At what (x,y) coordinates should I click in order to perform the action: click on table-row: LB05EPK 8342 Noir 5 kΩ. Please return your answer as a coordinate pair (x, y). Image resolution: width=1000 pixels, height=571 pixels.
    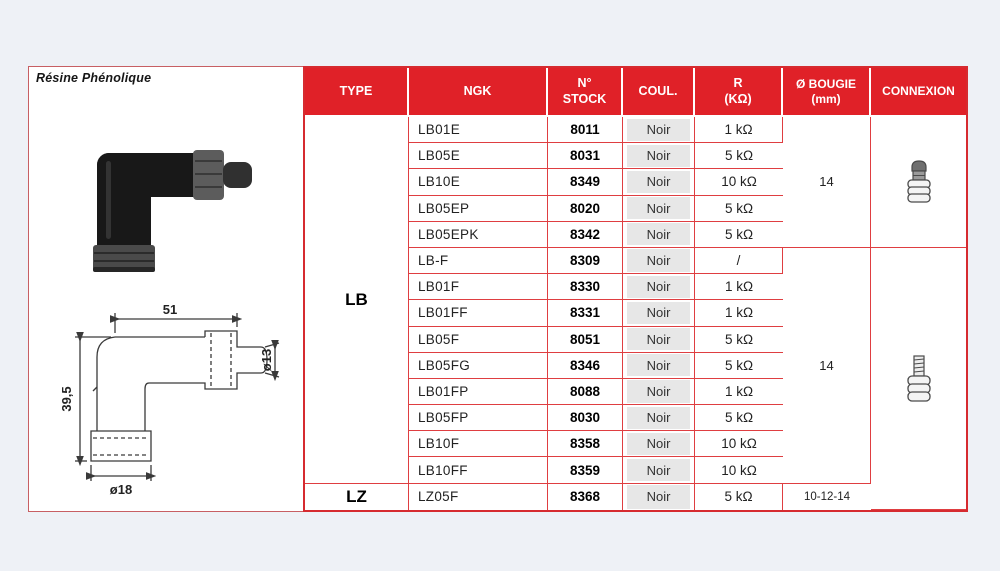
    Looking at the image, I should click on (635, 234).